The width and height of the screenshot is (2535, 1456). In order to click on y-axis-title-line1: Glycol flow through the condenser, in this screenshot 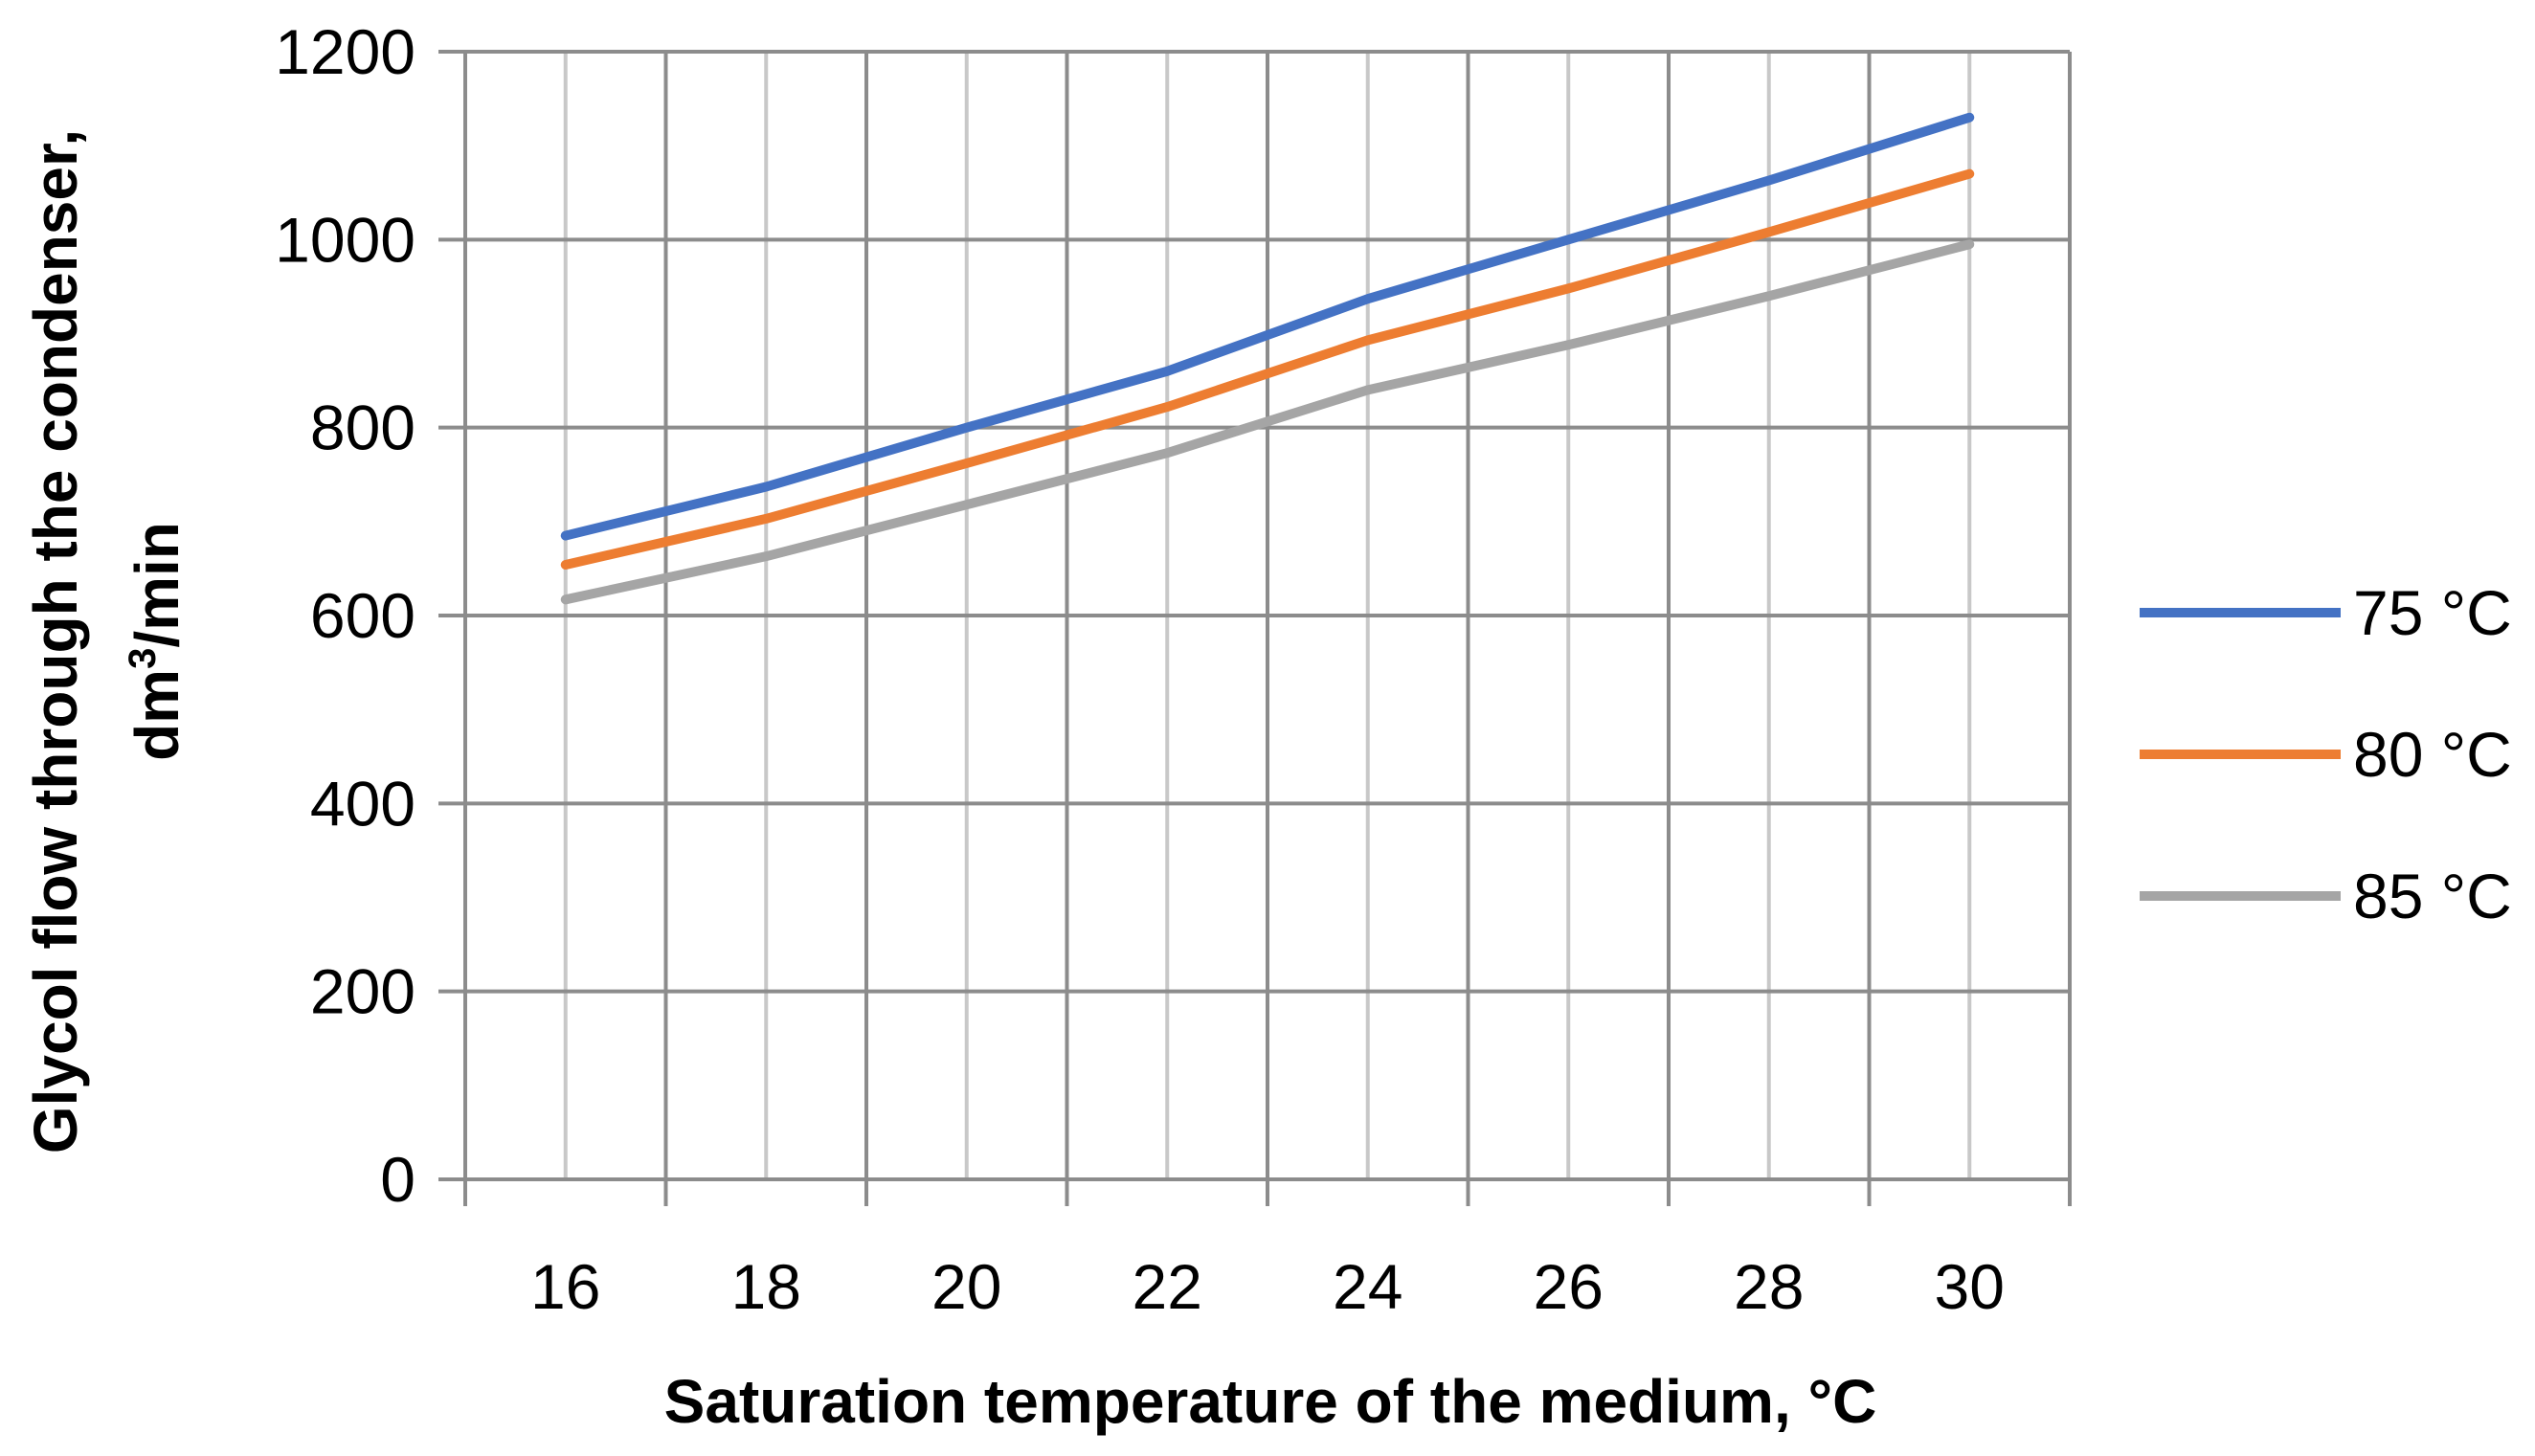, I will do `click(55, 642)`.